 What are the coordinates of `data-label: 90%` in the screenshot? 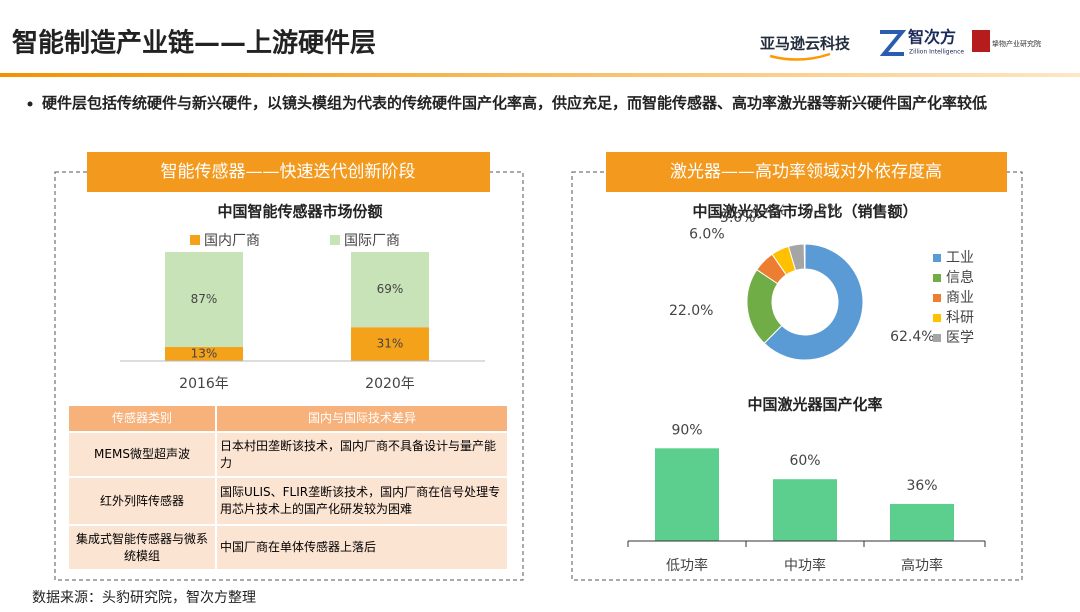 It's located at (686, 430).